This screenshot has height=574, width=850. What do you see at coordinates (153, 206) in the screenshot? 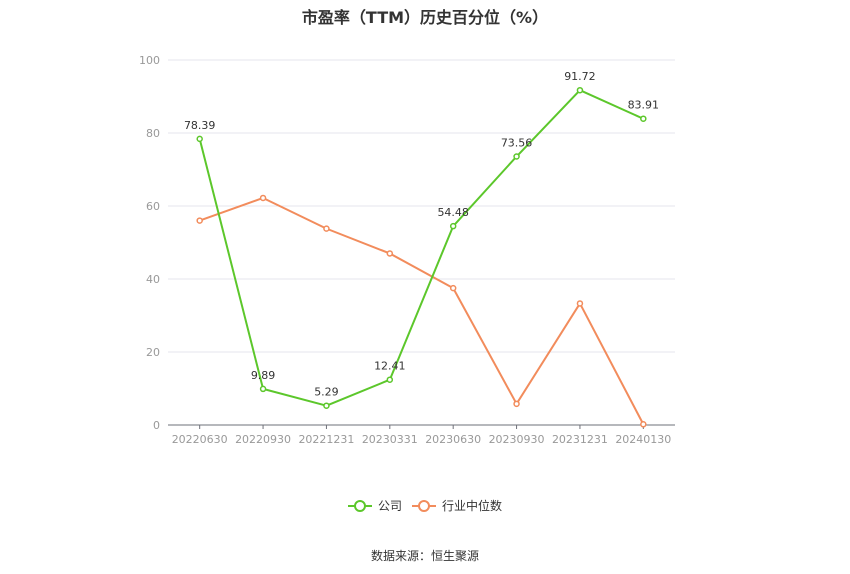
I see `y-tick-label: 60` at bounding box center [153, 206].